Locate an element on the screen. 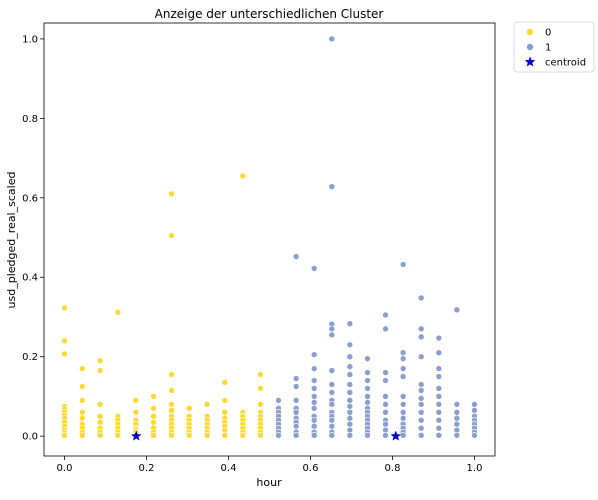 Image resolution: width=598 pixels, height=500 pixels. legend-entry-label: 1 is located at coordinates (548, 48).